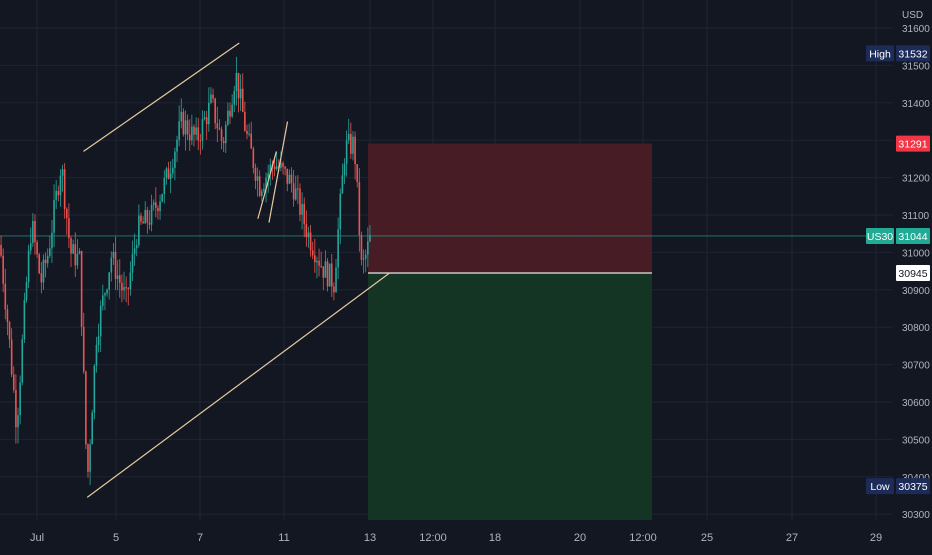  I want to click on price-axis-panel, so click(912, 260).